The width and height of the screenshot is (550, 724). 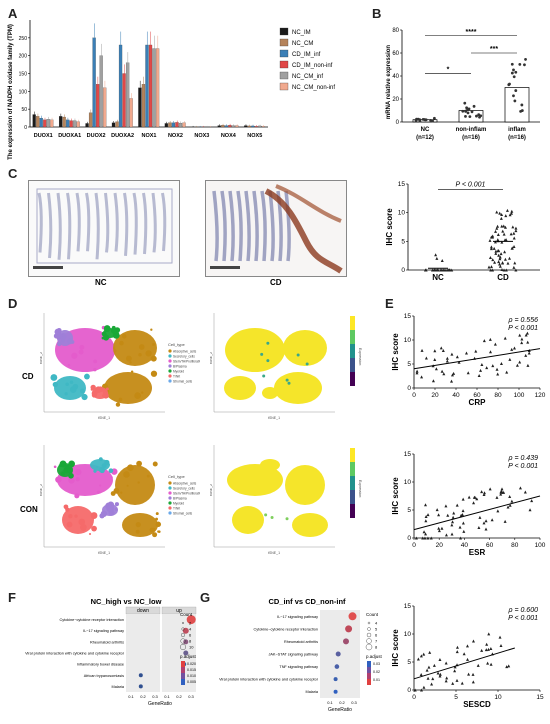 I want to click on chart-b-category-label: (n=12), so click(x=425, y=138).